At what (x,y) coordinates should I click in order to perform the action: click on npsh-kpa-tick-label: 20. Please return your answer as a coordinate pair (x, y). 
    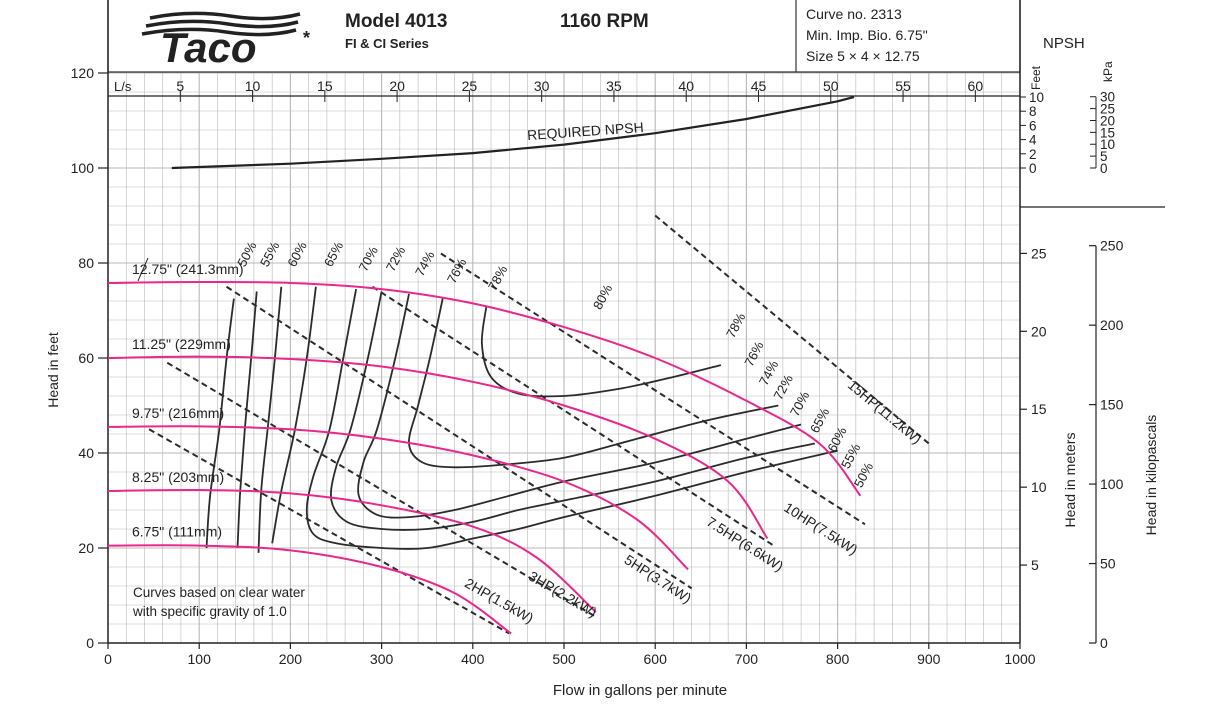
    Looking at the image, I should click on (1107, 120).